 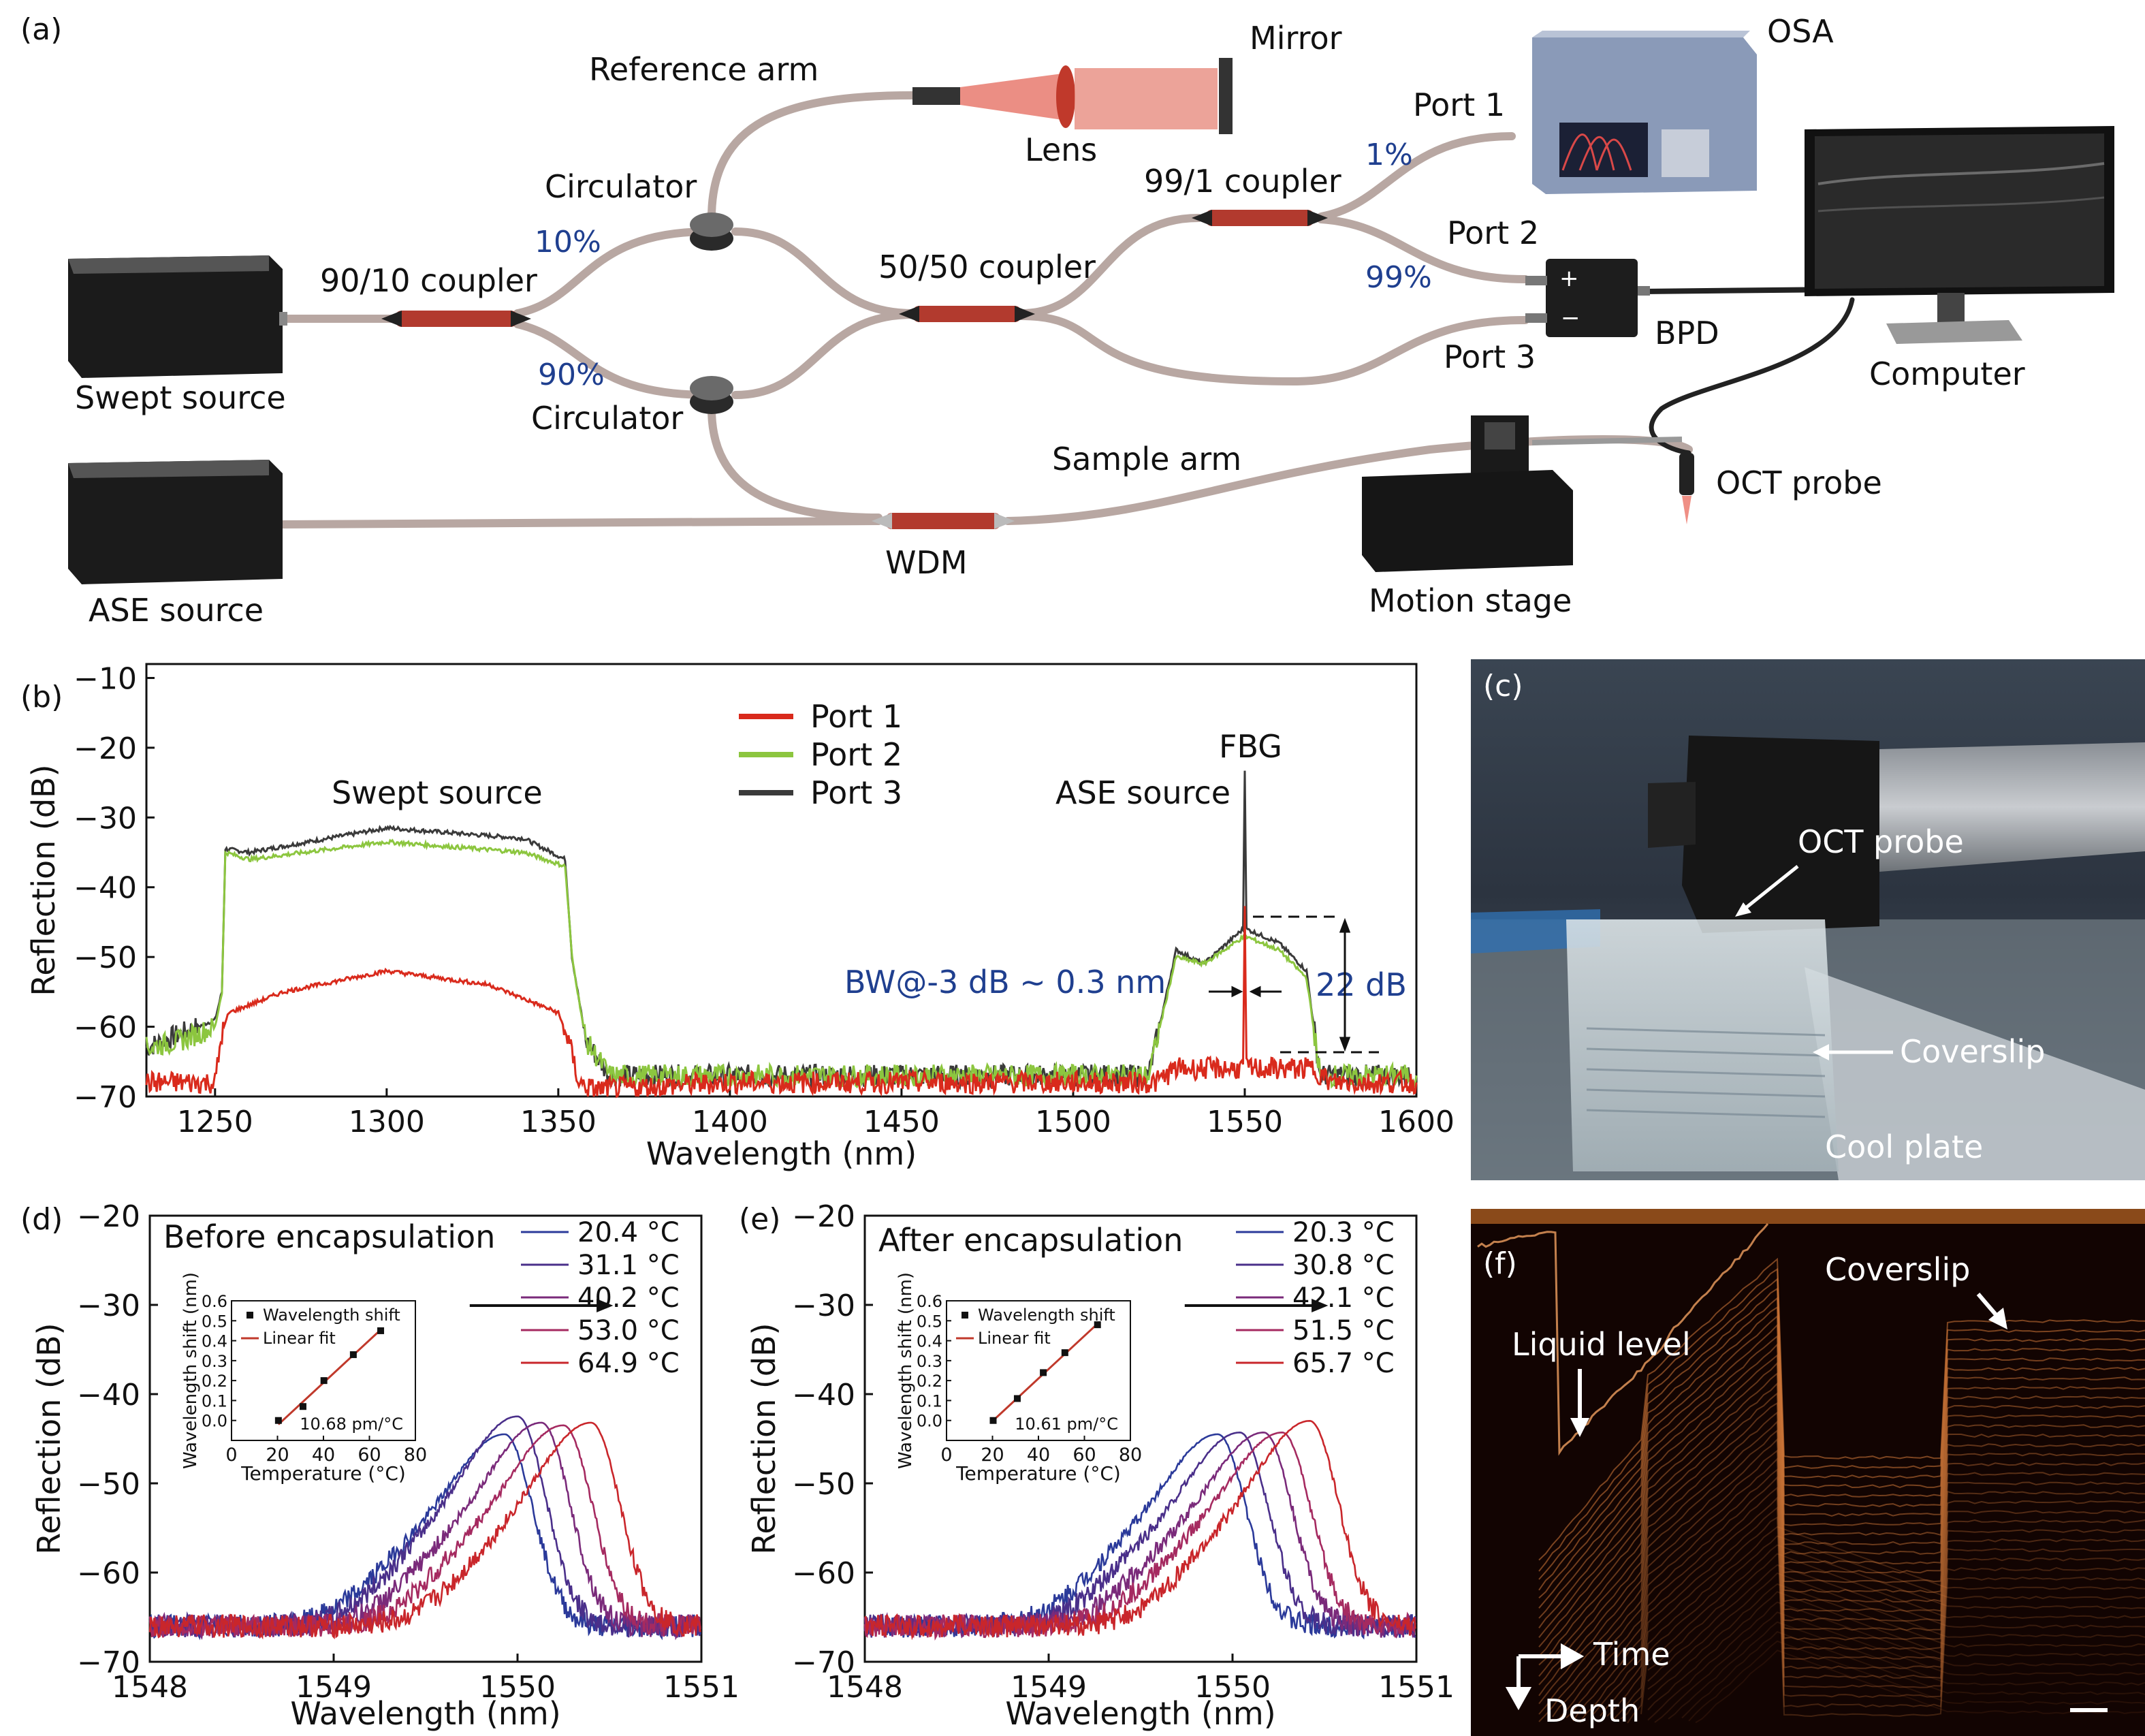 What do you see at coordinates (1260, 218) in the screenshot?
I see `coupler-99-1-icon` at bounding box center [1260, 218].